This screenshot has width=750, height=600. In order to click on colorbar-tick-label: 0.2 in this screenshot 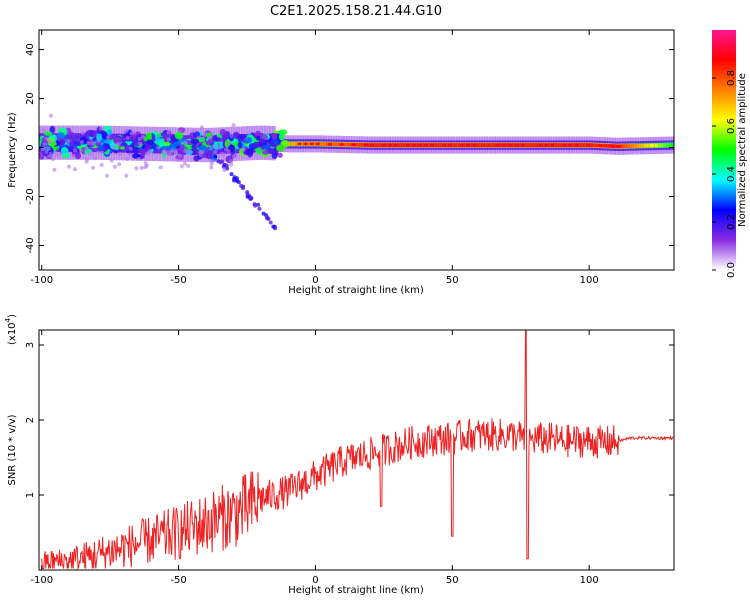, I will do `click(731, 222)`.